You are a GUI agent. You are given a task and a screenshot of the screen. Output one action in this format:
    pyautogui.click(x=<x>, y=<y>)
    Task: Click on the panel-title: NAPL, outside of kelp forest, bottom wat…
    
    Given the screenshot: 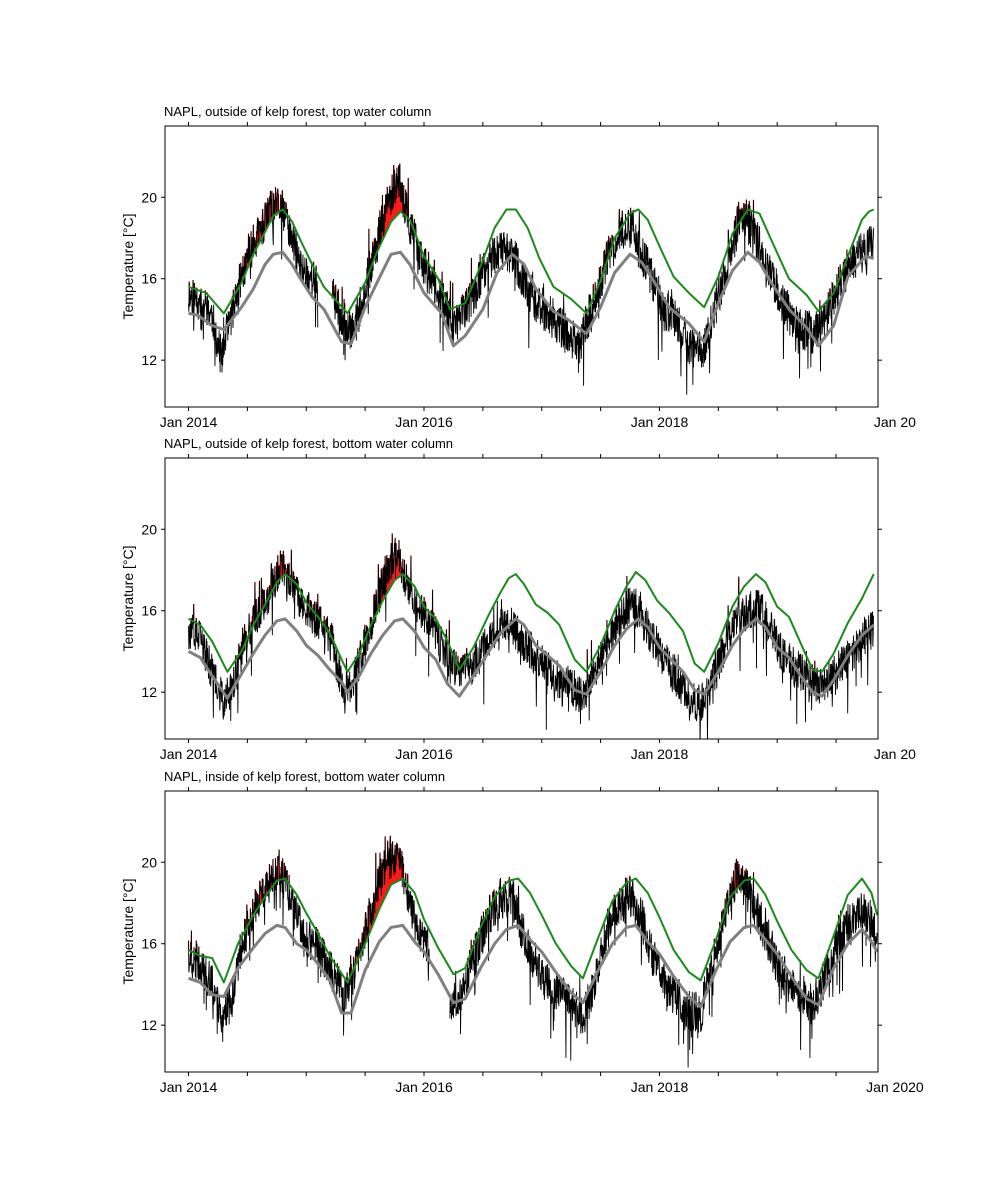 What is the action you would take?
    pyautogui.click(x=308, y=443)
    